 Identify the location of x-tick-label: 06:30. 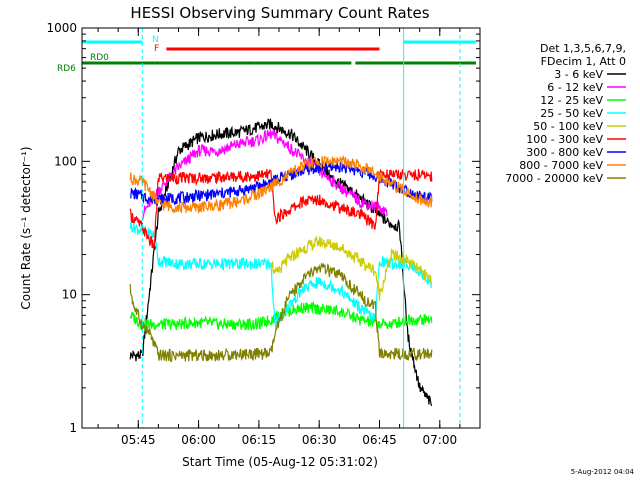
(319, 440).